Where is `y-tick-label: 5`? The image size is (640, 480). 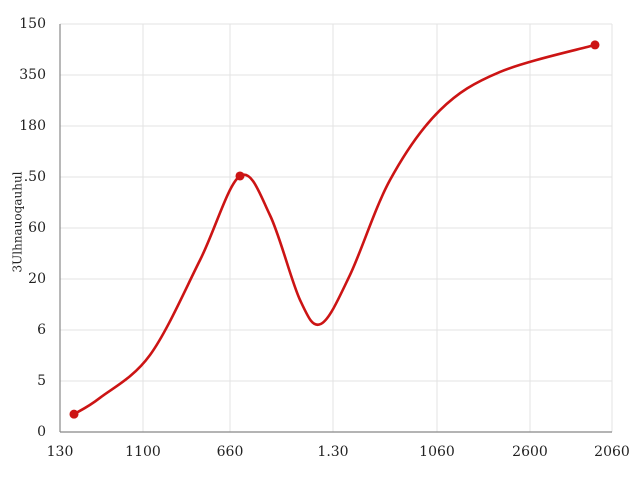 y-tick-label: 5 is located at coordinates (41, 381).